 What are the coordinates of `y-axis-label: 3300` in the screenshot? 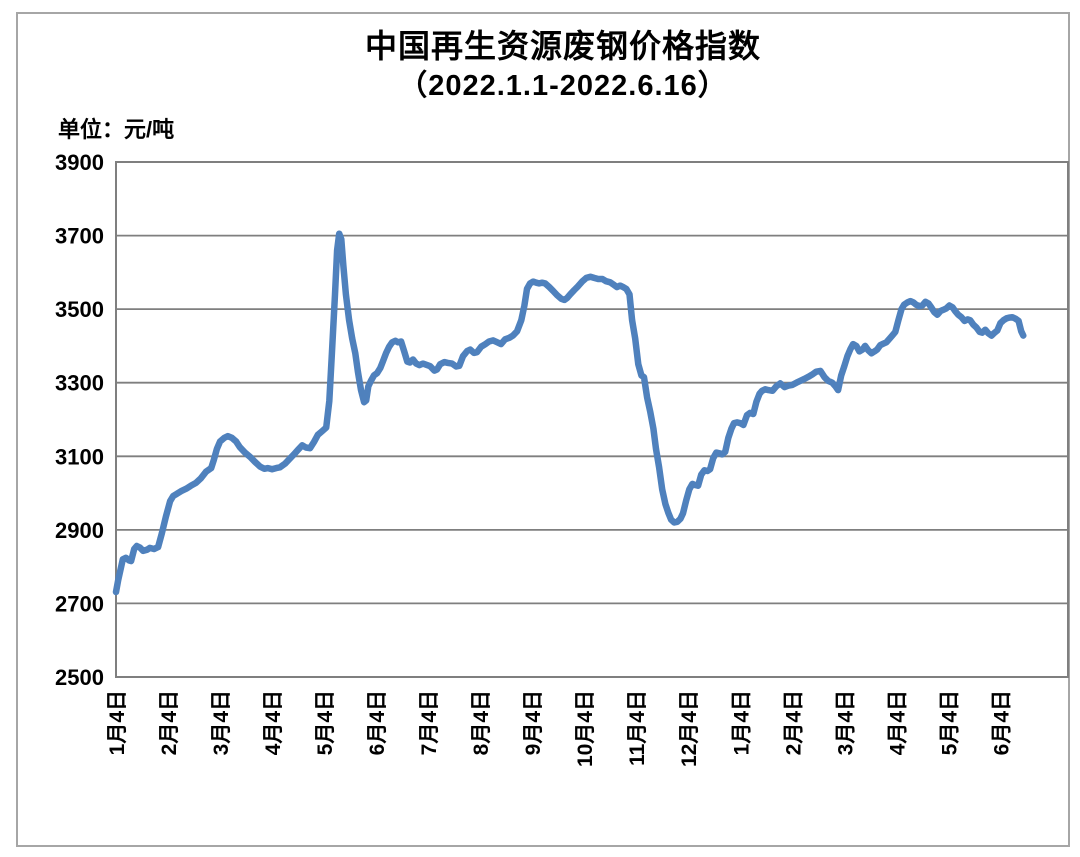 It's located at (79, 383).